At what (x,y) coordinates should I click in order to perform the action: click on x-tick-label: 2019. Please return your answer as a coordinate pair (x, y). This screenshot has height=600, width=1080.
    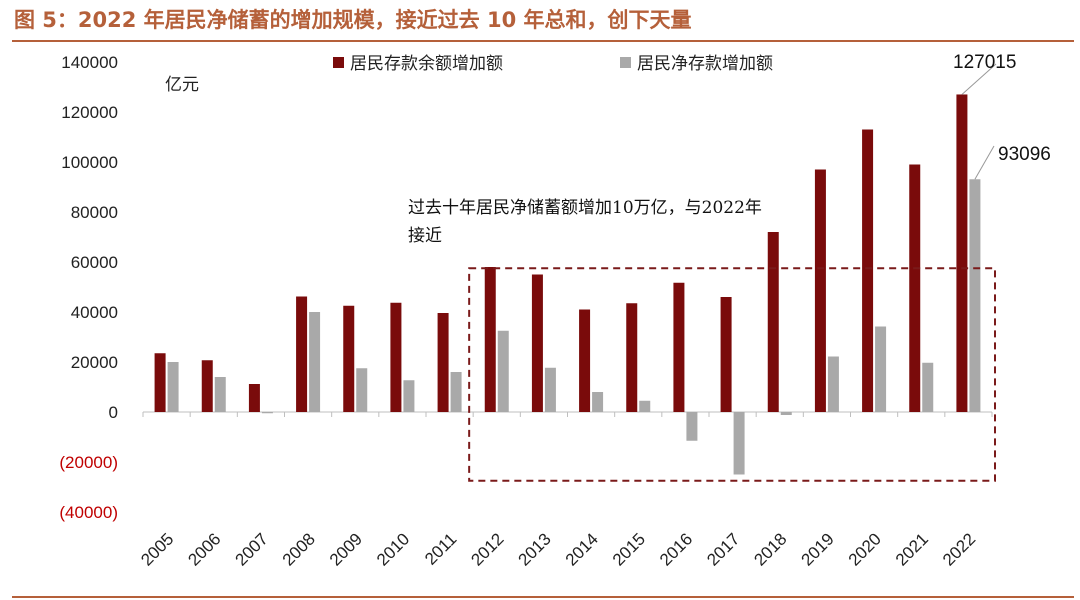
    Looking at the image, I should click on (818, 549).